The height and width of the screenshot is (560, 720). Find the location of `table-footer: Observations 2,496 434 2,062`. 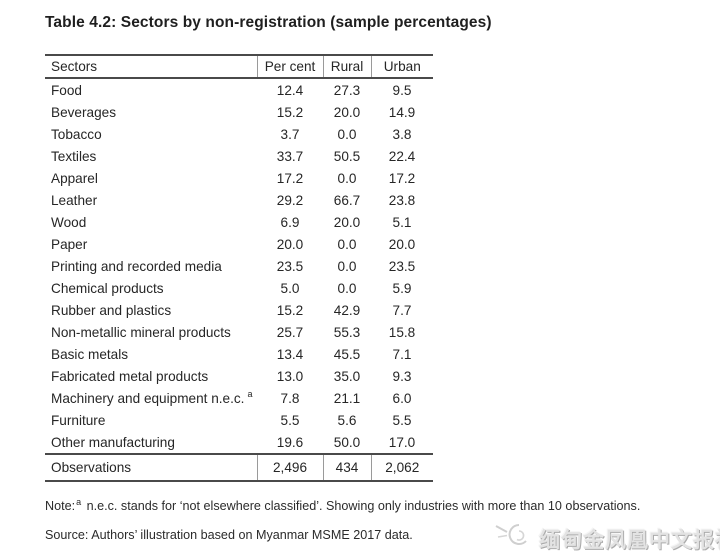

table-footer: Observations 2,496 434 2,062 is located at coordinates (239, 467).